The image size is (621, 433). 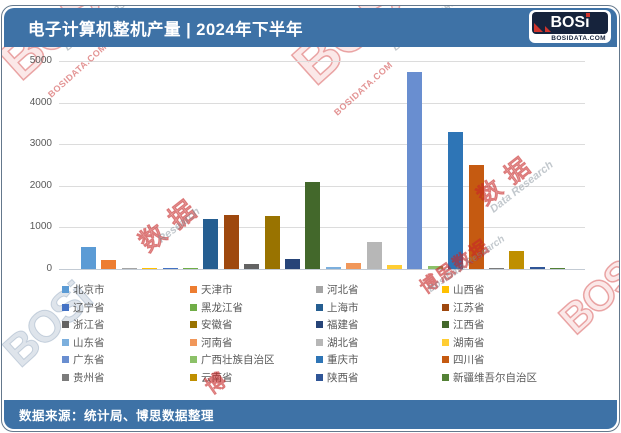 What do you see at coordinates (89, 325) in the screenshot?
I see `legend-label: 浙江省` at bounding box center [89, 325].